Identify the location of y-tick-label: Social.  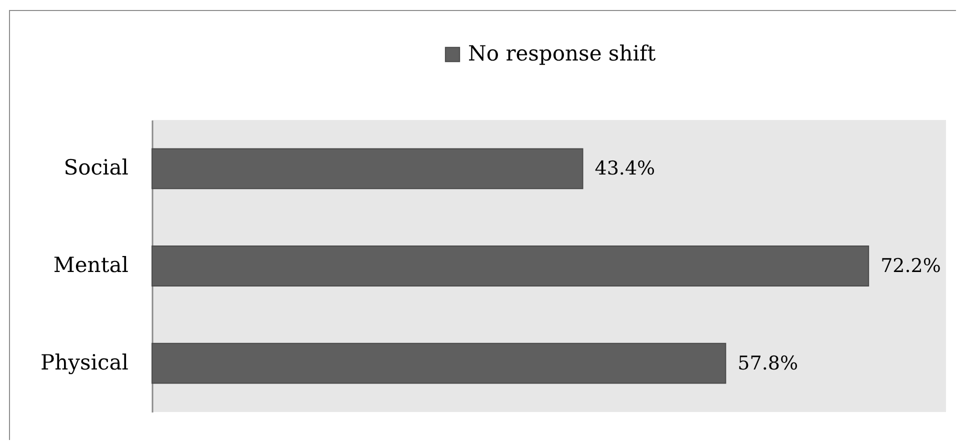
(96, 168).